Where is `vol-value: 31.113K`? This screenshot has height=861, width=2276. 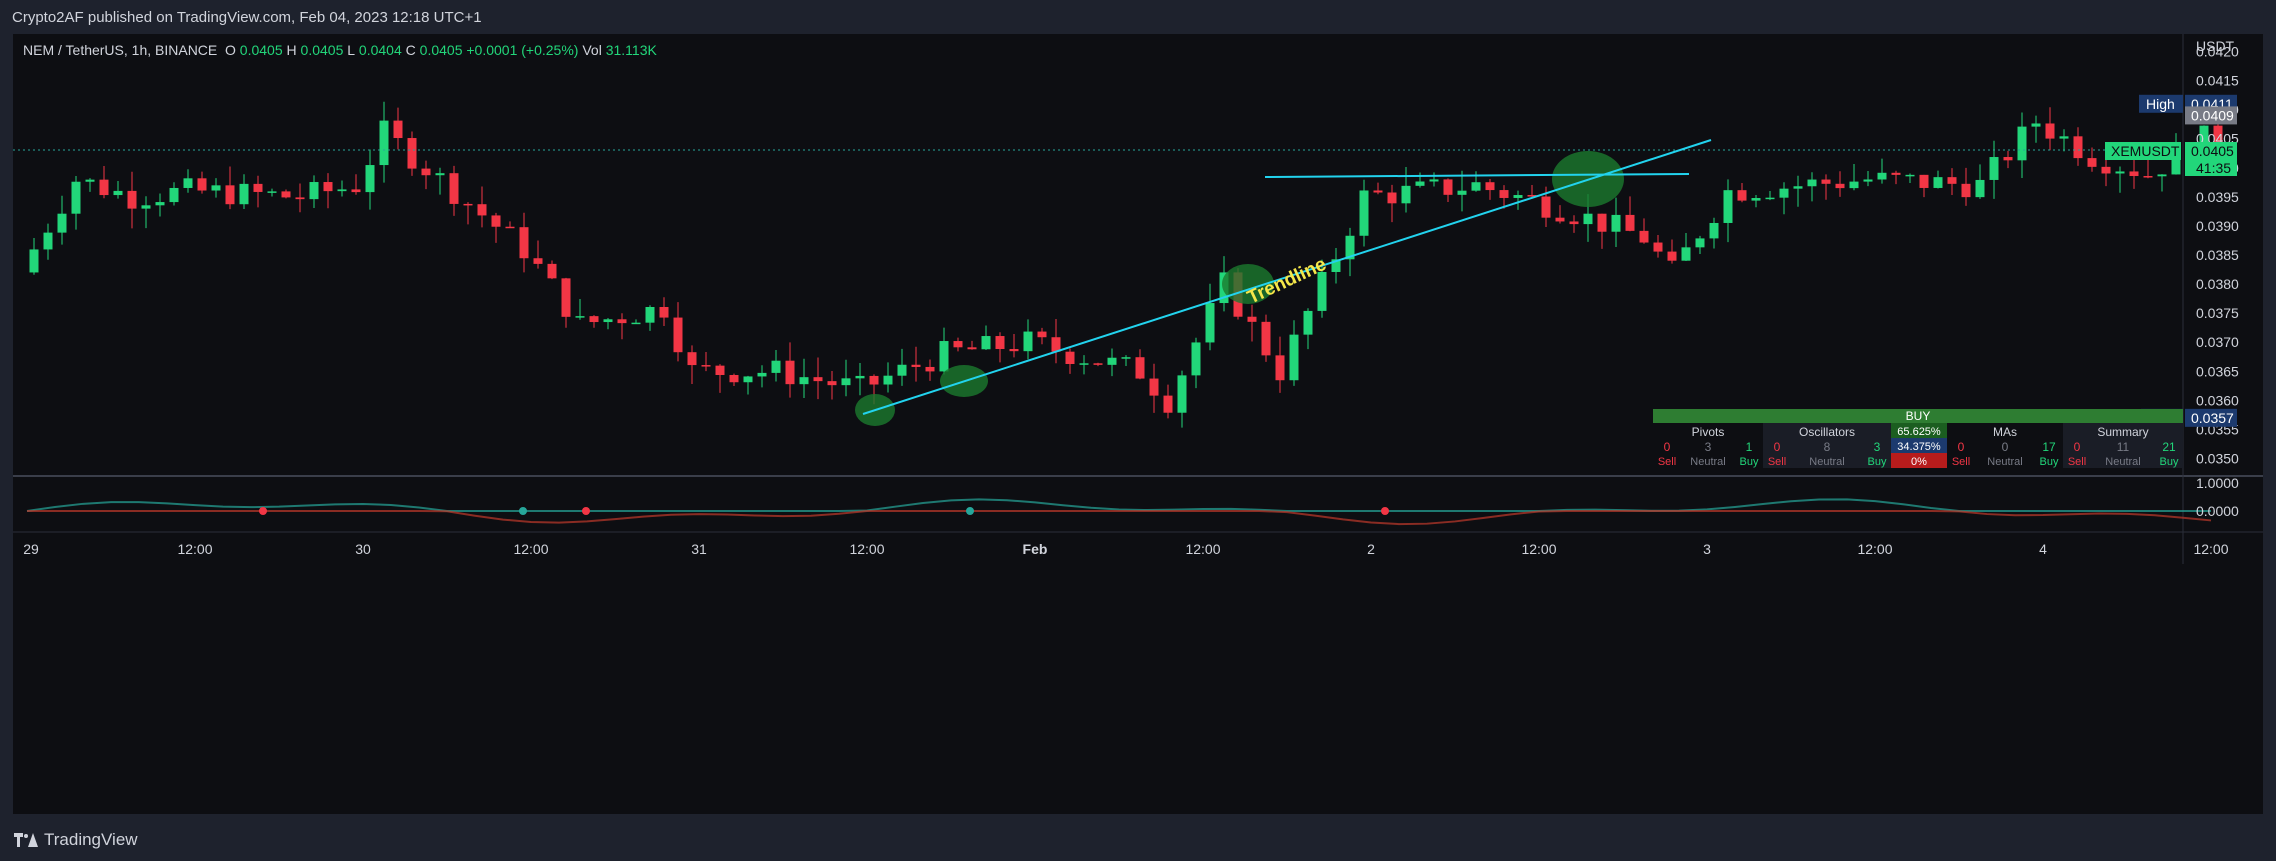 vol-value: 31.113K is located at coordinates (630, 50).